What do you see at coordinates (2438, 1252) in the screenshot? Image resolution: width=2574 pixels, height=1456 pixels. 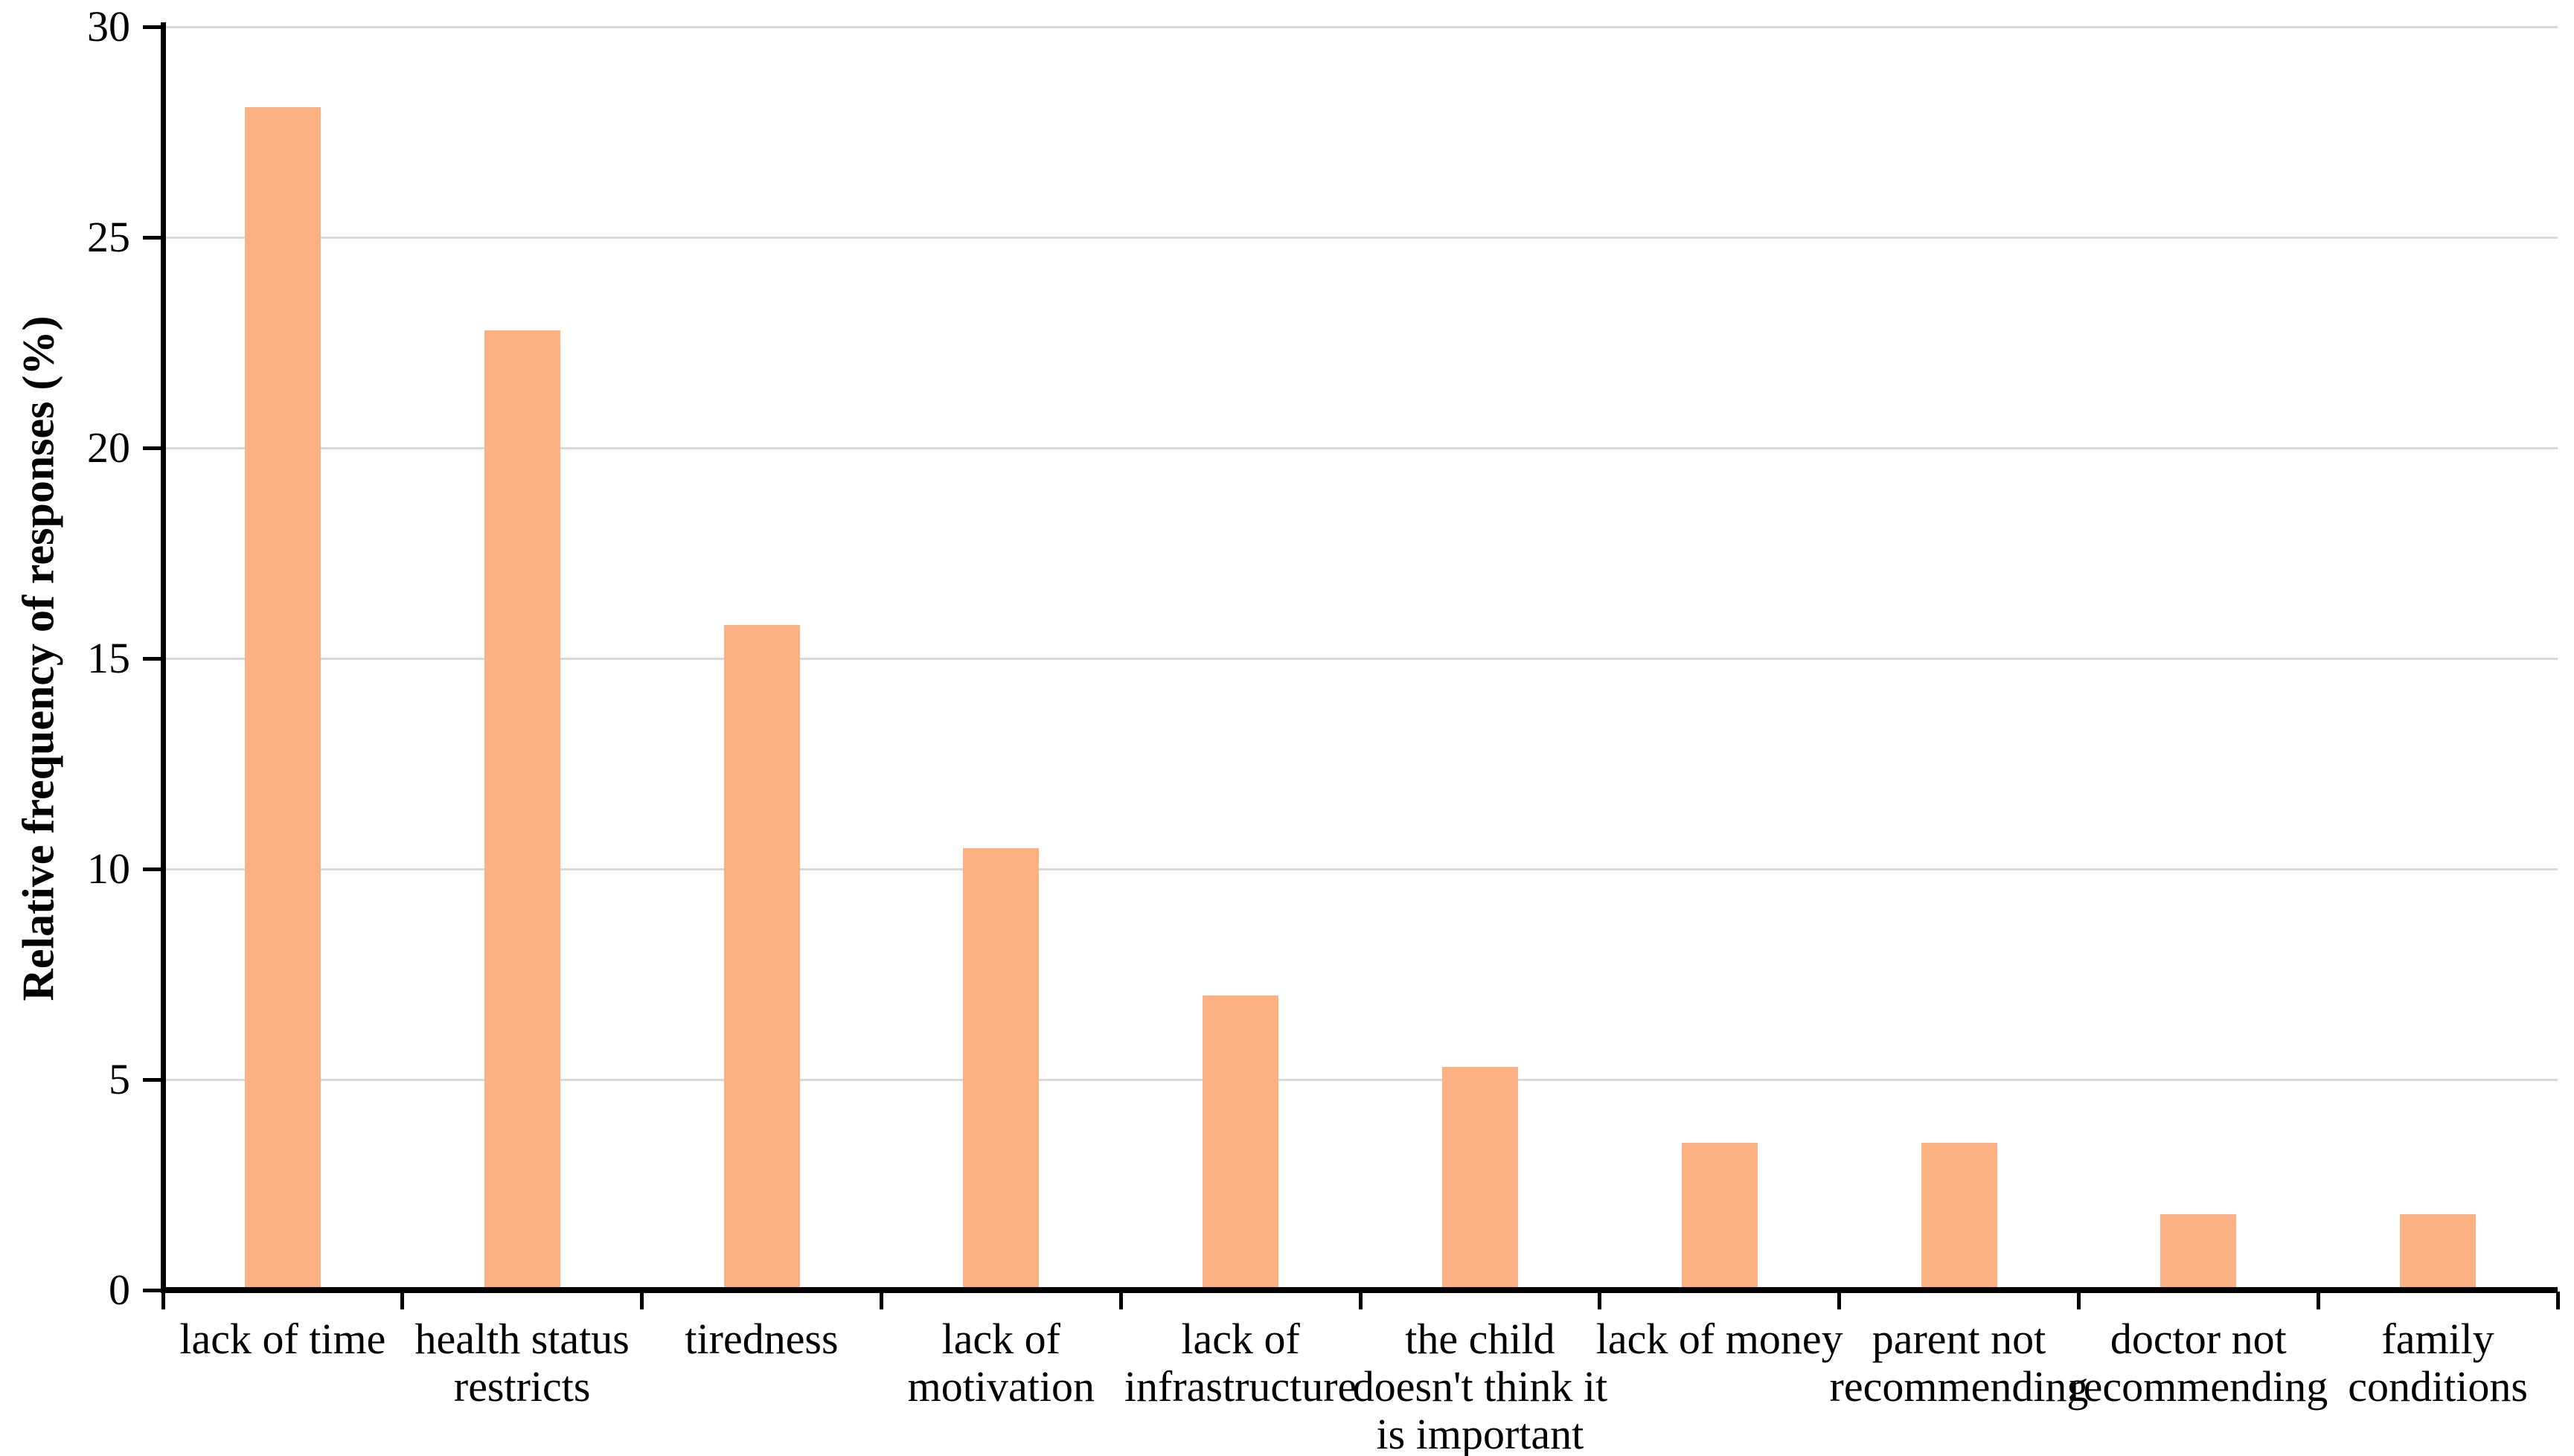 I see `bar-family-conditions` at bounding box center [2438, 1252].